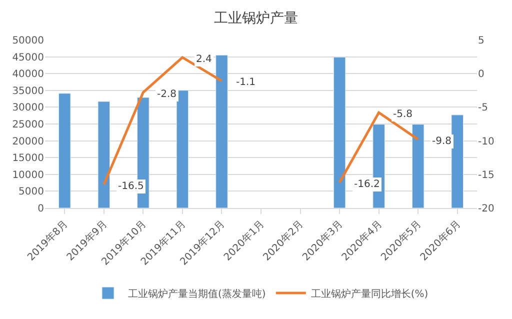 This screenshot has width=512, height=319. What do you see at coordinates (28, 108) in the screenshot?
I see `y-tick-label: 30000` at bounding box center [28, 108].